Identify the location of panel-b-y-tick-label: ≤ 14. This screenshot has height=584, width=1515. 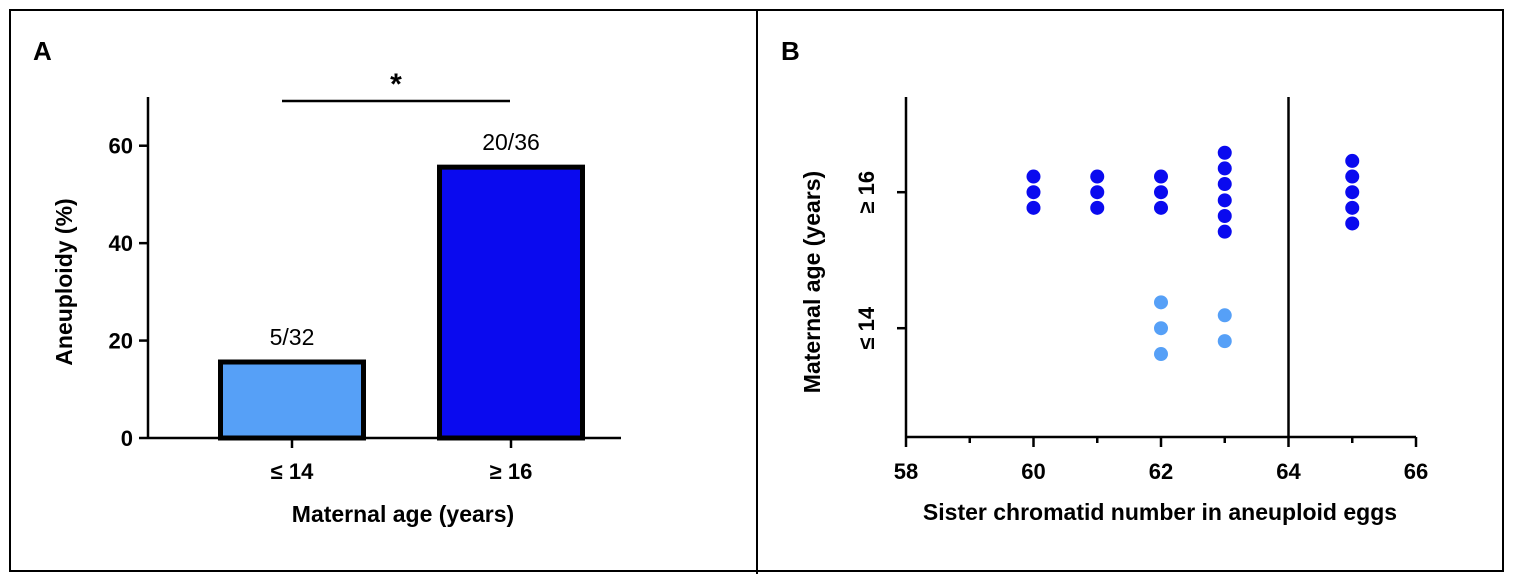
(866, 327).